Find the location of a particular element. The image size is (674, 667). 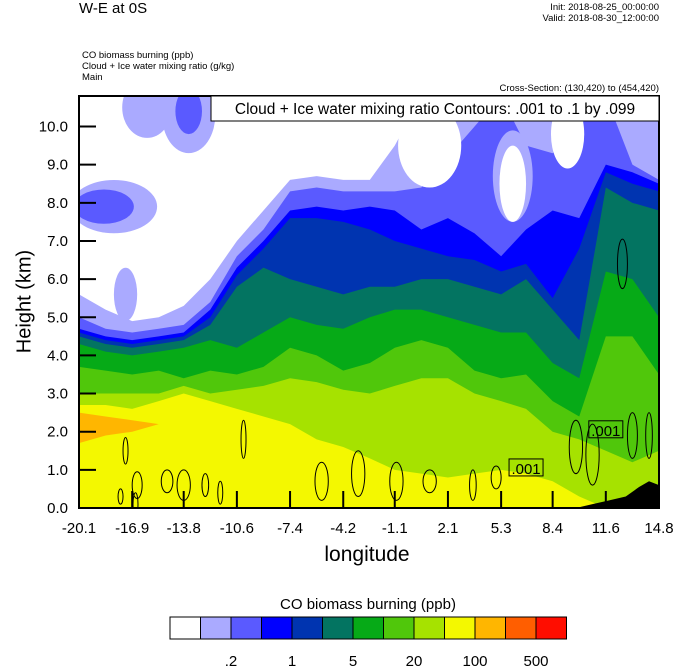

x-tick-label: 2.1 is located at coordinates (448, 528).